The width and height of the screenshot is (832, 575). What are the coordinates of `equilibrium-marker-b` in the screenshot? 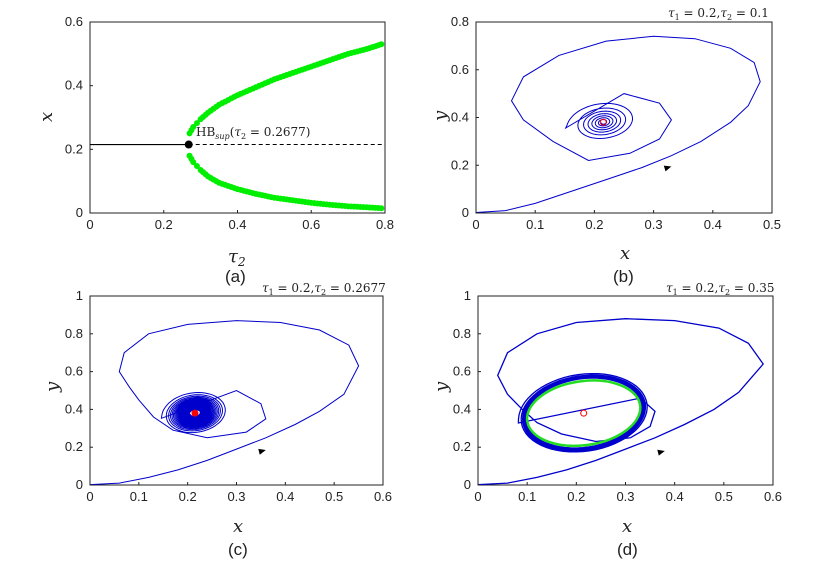 It's located at (603, 122).